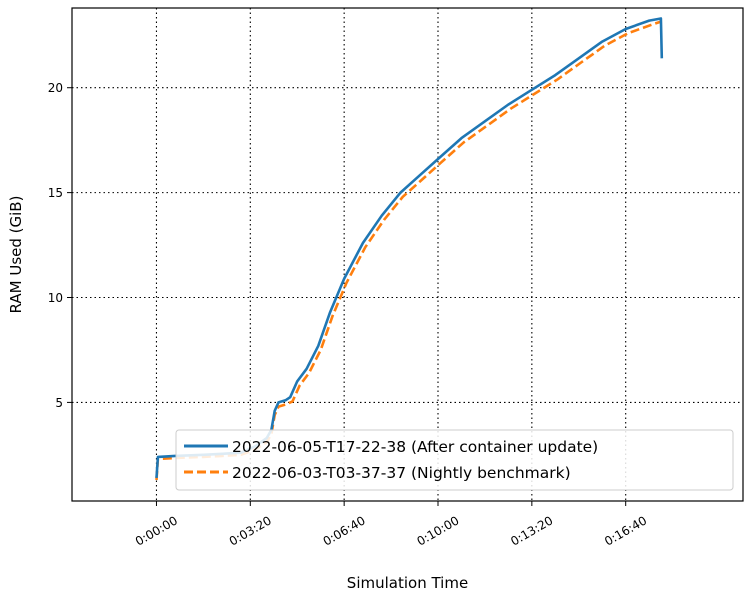 This screenshot has height=600, width=750. Describe the element at coordinates (55, 193) in the screenshot. I see `y-tick-label: 15` at that location.